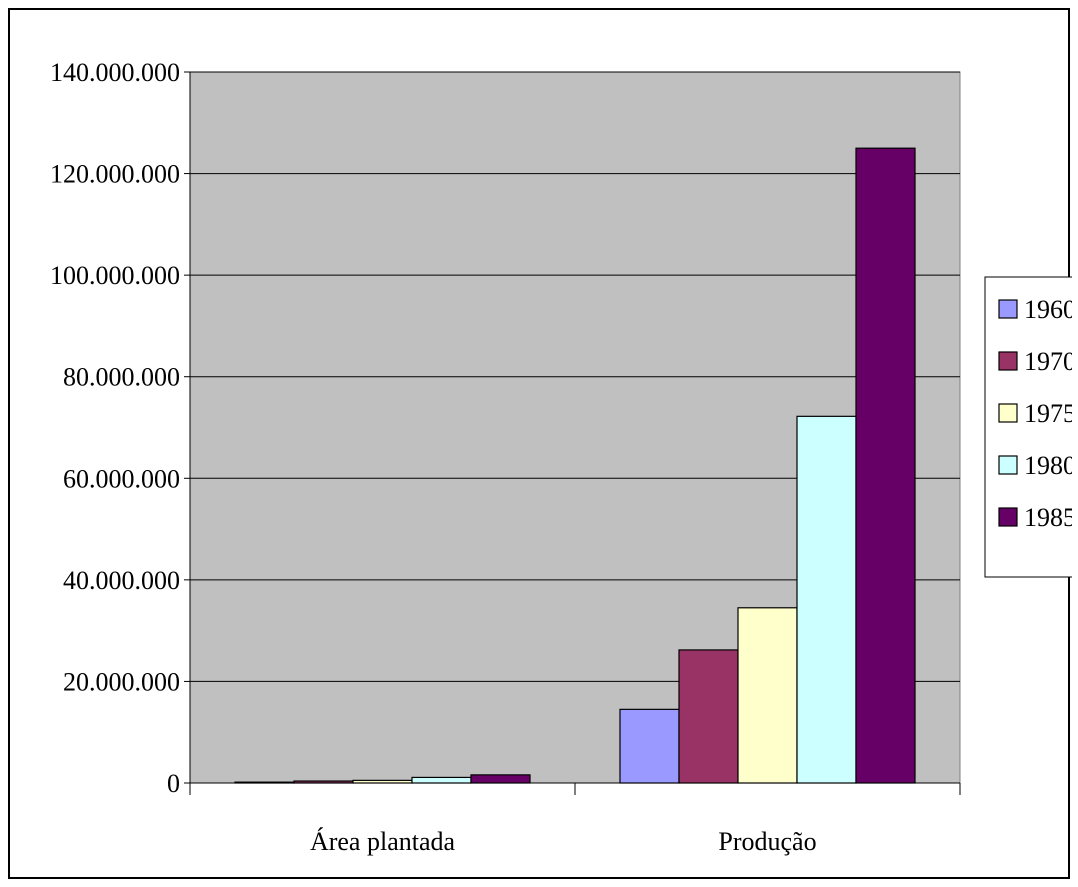 This screenshot has height=887, width=1078. What do you see at coordinates (1008, 361) in the screenshot?
I see `legend-swatch-1970` at bounding box center [1008, 361].